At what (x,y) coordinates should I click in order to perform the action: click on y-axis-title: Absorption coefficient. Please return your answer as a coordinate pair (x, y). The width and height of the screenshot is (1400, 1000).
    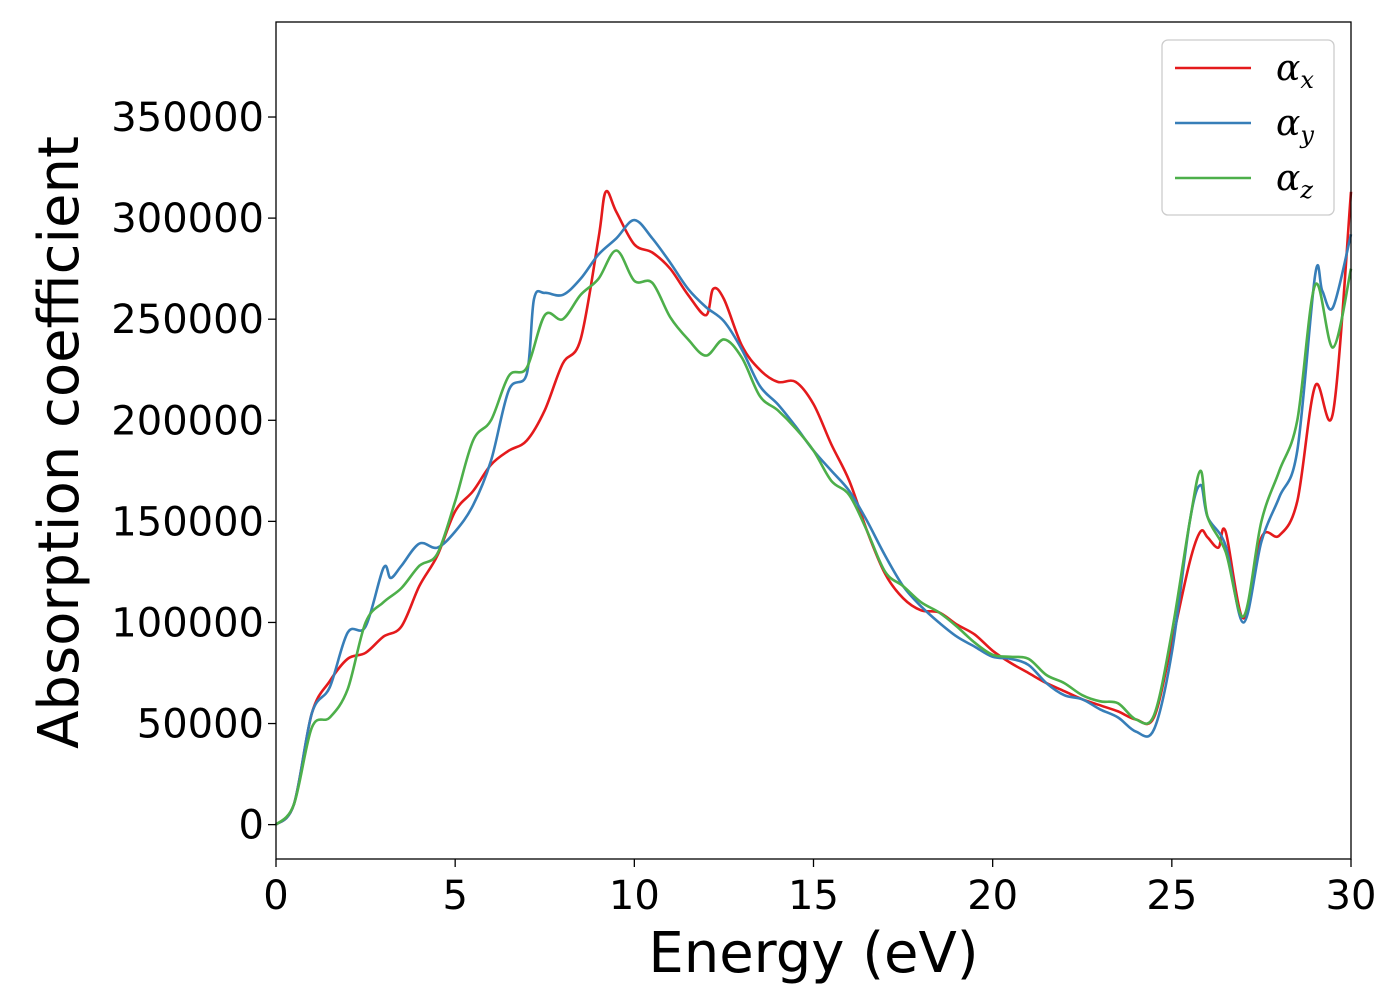
    Looking at the image, I should click on (59, 442).